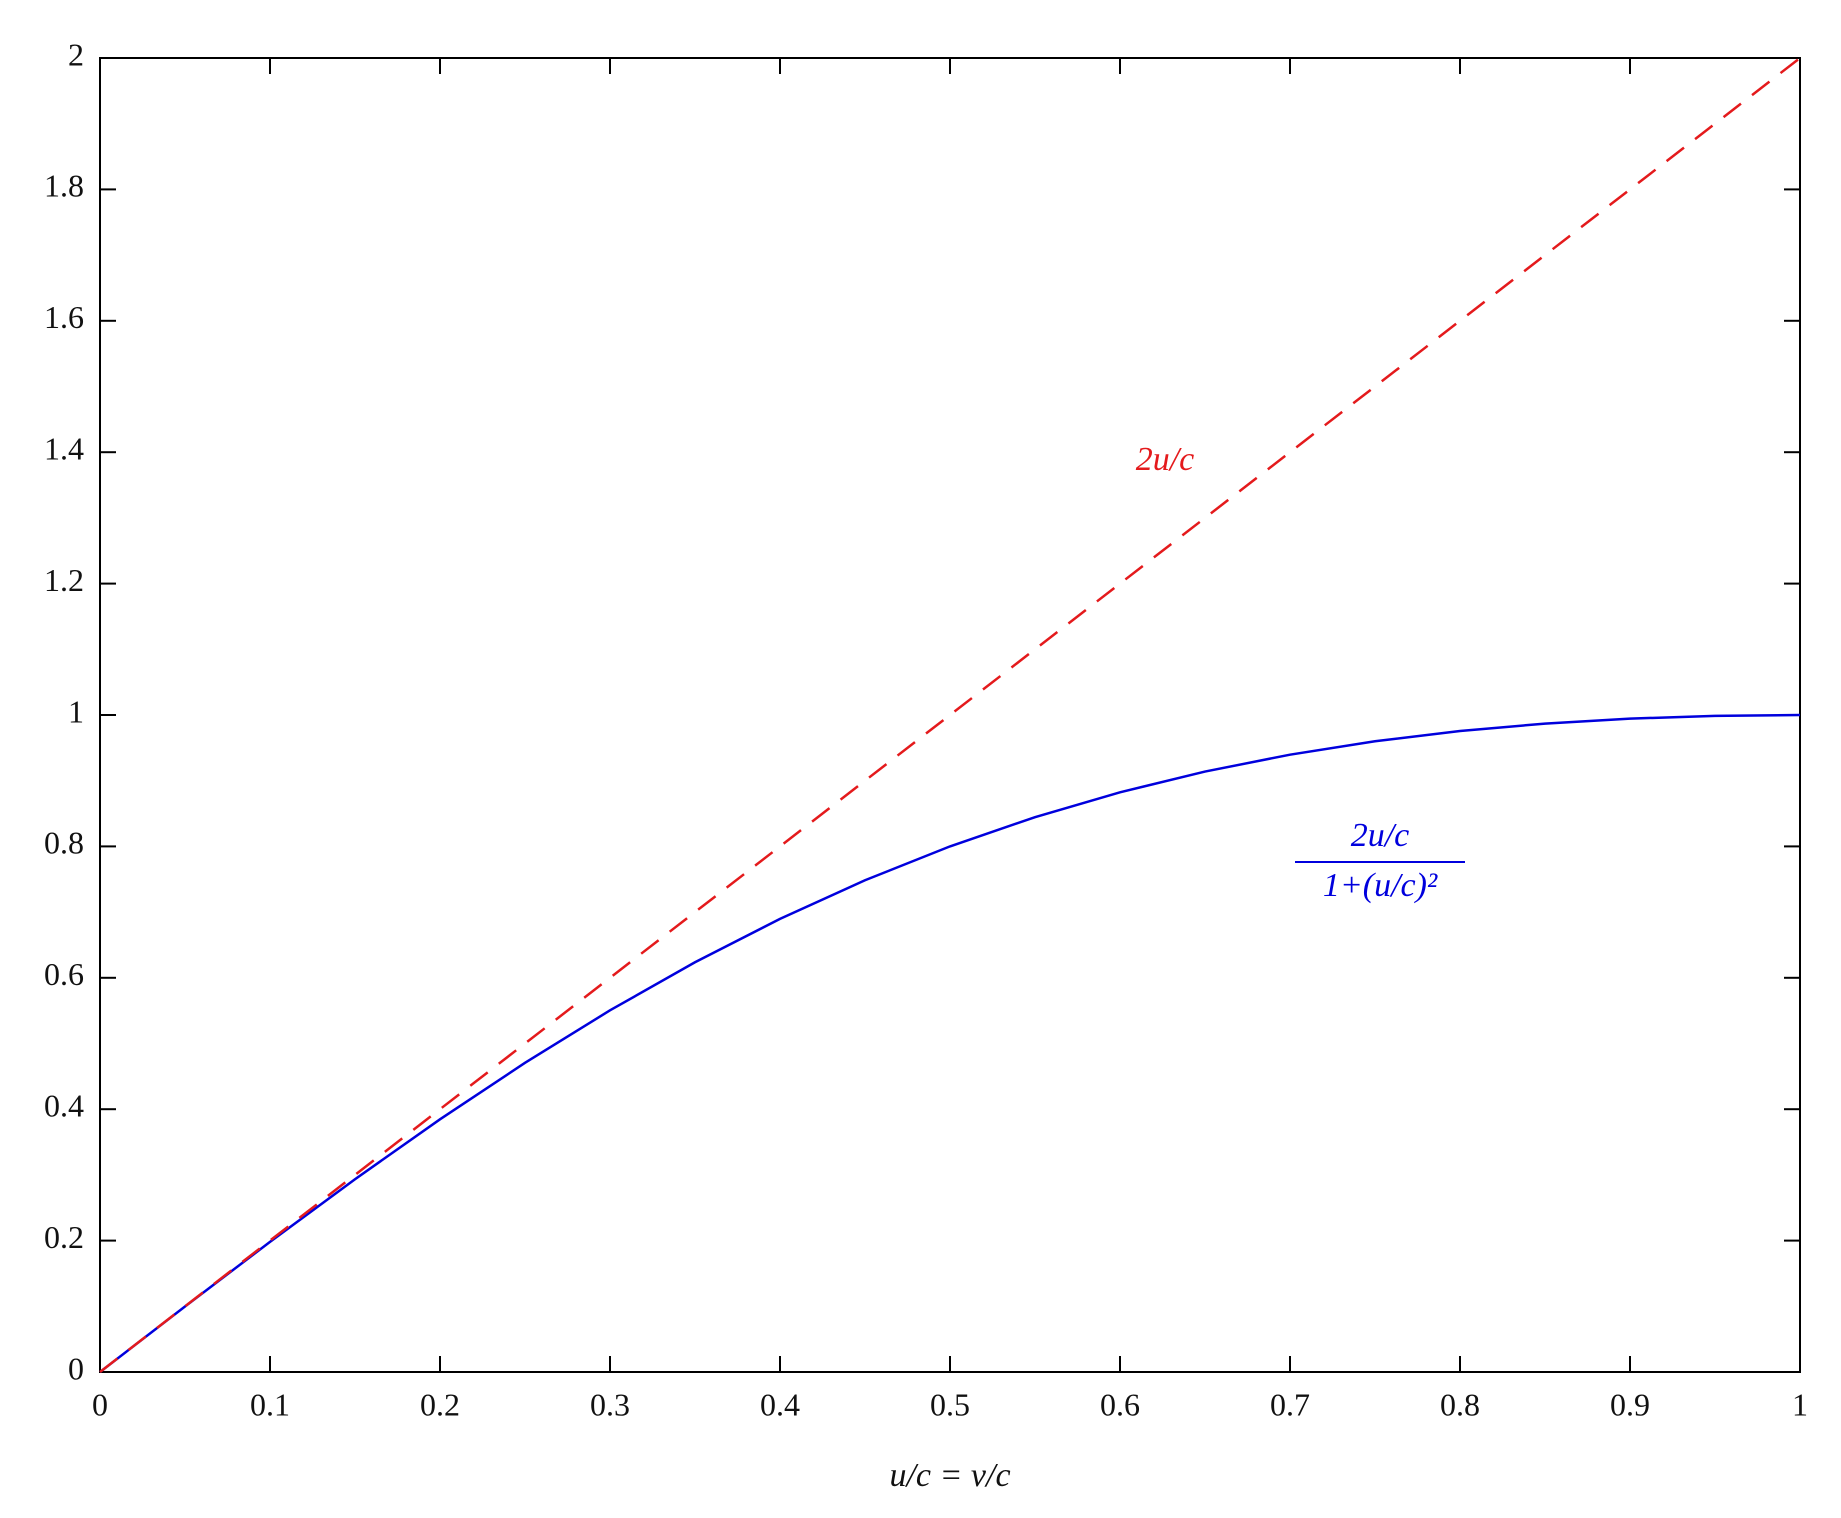 This screenshot has width=1841, height=1518. Describe the element at coordinates (1800, 1404) in the screenshot. I see `x-tick-label: 1` at that location.